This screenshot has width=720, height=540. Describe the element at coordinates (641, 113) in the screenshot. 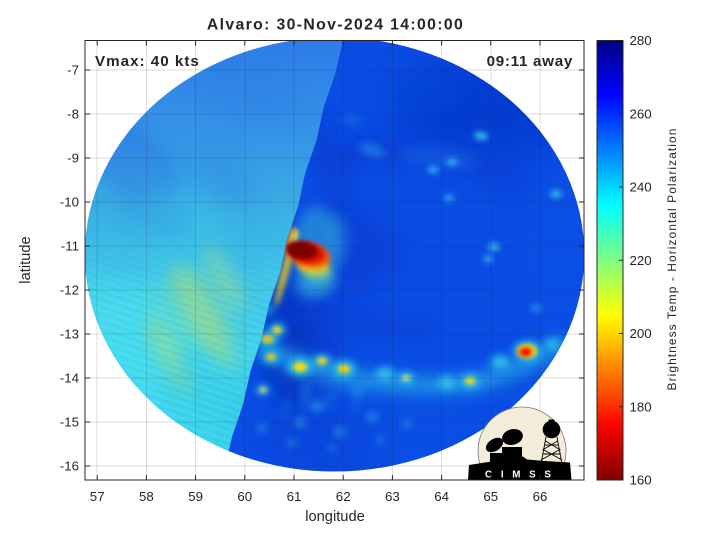

I see `svg-text: 260` at that location.